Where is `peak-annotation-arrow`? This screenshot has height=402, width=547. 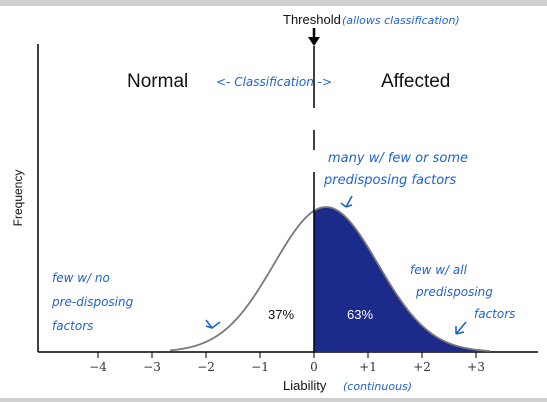
peak-annotation-arrow is located at coordinates (346, 201).